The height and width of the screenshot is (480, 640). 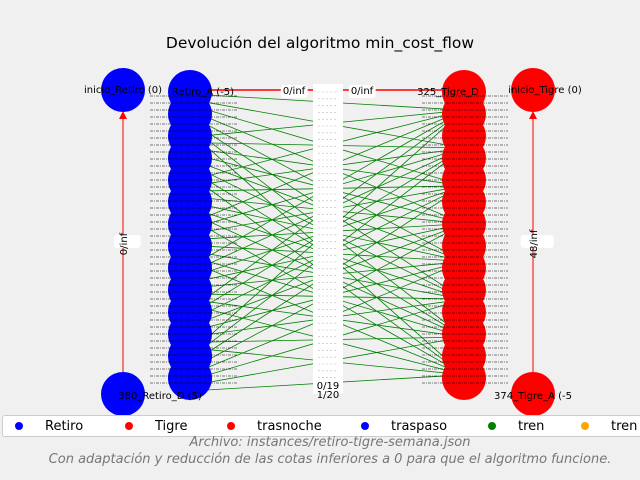 What do you see at coordinates (171, 426) in the screenshot?
I see `legend-label-tigre: Tigre` at bounding box center [171, 426].